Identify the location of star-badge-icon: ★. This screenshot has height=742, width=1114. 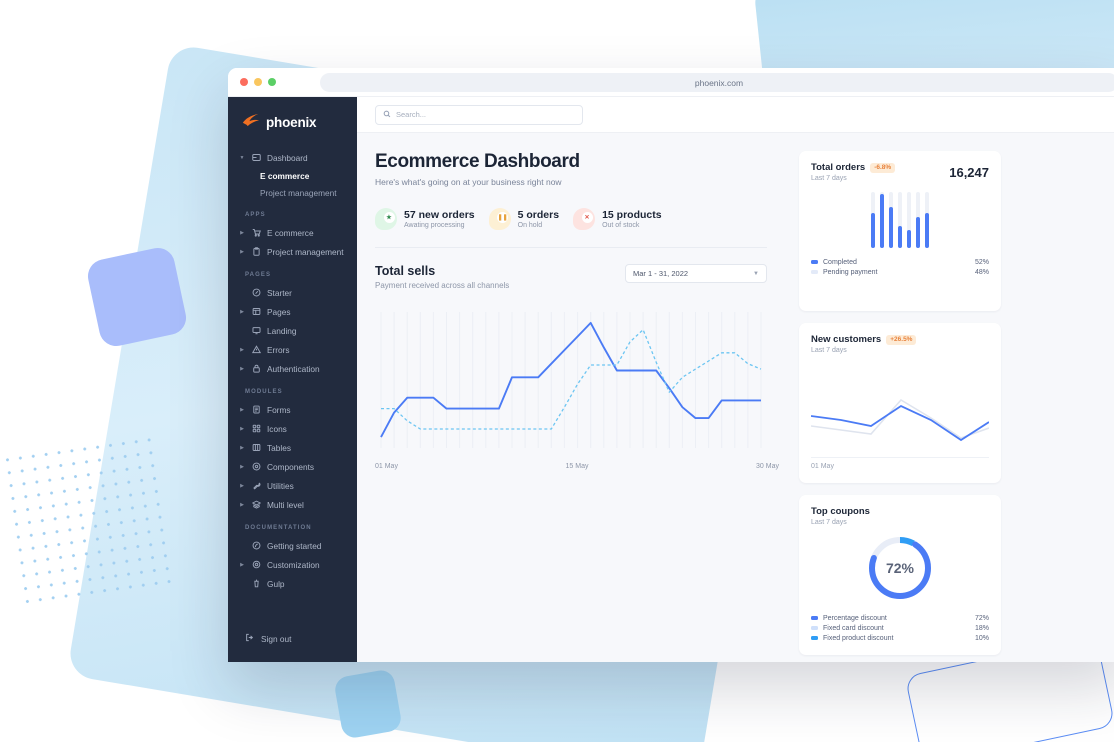
(386, 219).